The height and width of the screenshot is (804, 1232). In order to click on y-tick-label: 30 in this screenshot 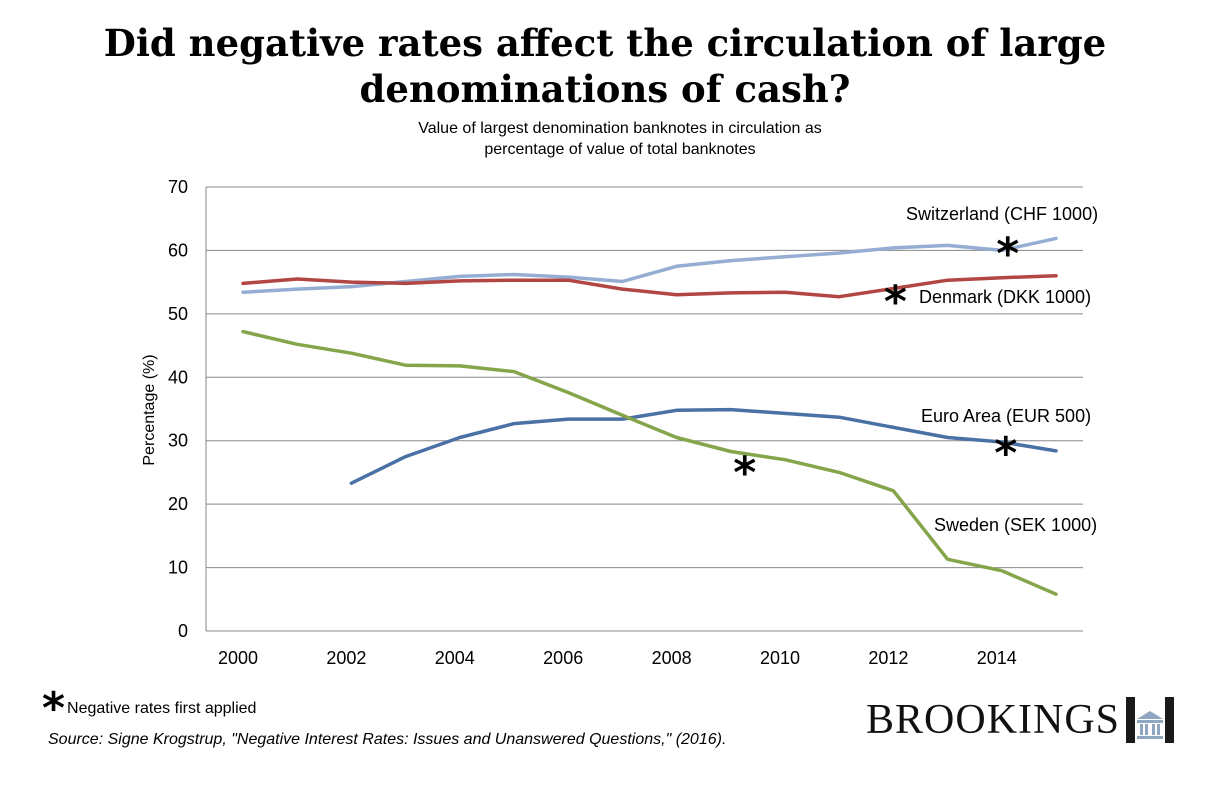, I will do `click(178, 441)`.